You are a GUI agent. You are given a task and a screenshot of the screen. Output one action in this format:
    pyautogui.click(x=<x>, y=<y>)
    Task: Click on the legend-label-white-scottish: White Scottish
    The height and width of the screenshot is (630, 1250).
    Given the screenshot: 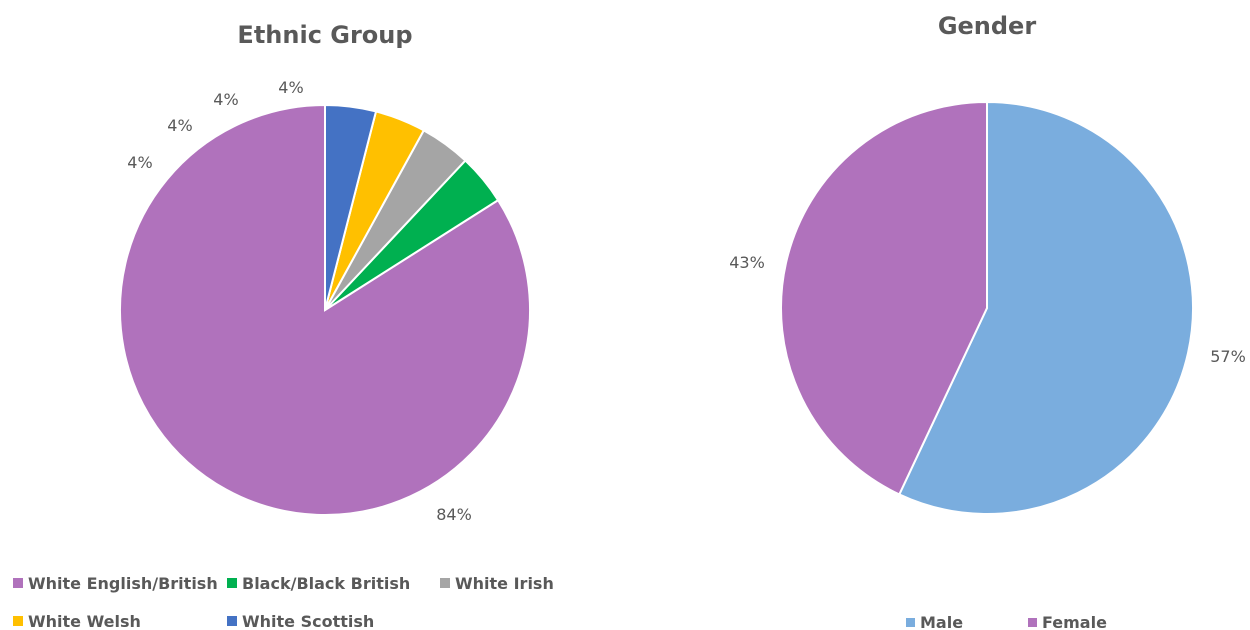 What is the action you would take?
    pyautogui.click(x=308, y=621)
    